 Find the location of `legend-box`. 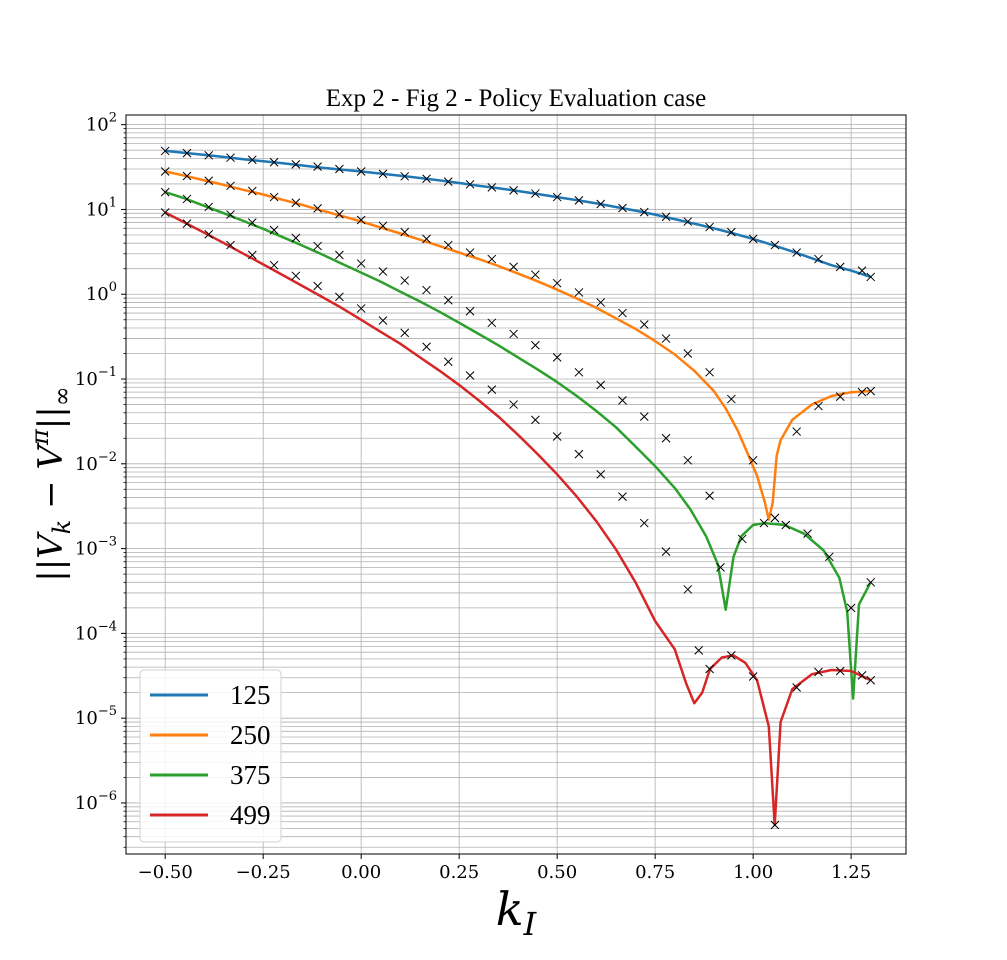

legend-box is located at coordinates (210, 756).